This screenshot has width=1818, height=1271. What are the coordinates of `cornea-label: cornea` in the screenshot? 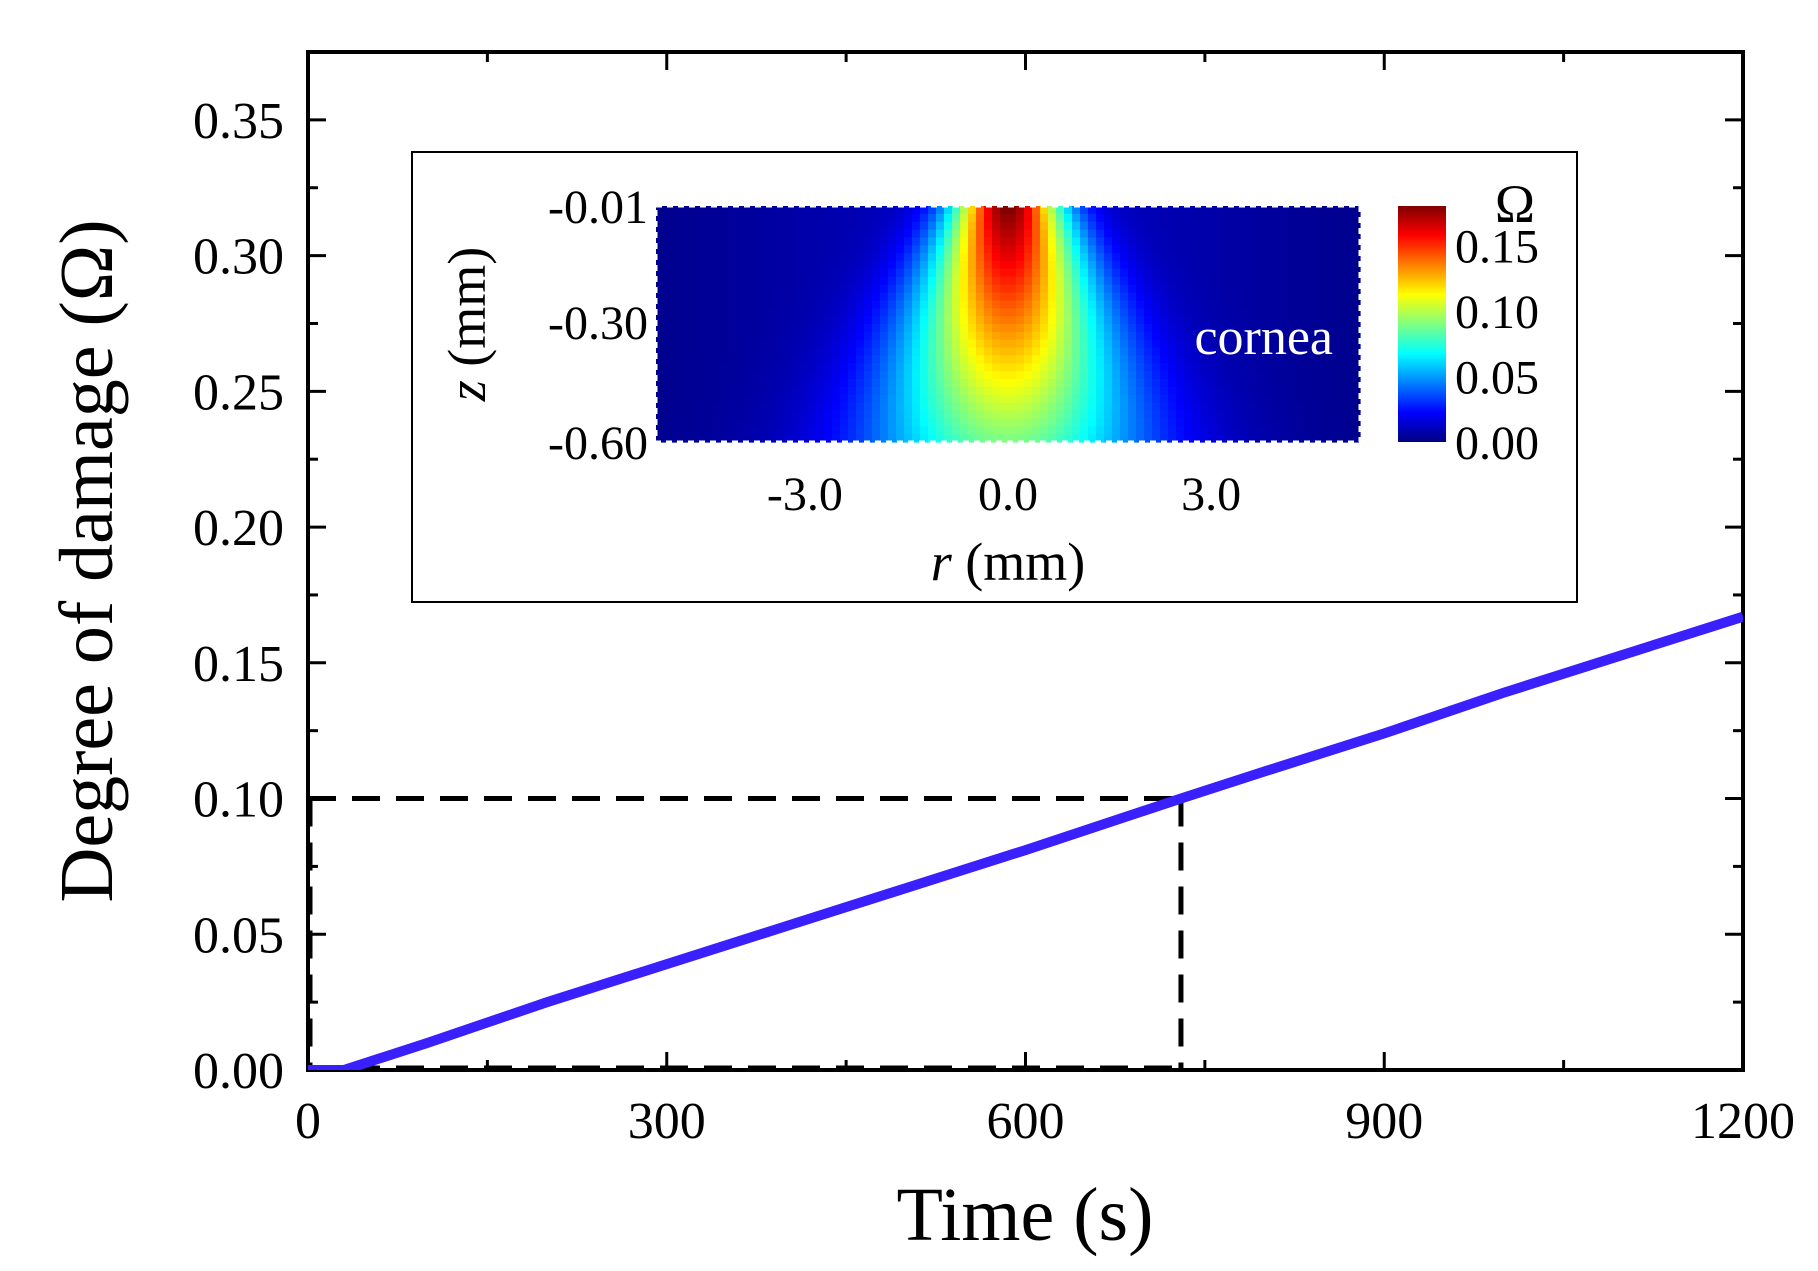 It's located at (1263, 337).